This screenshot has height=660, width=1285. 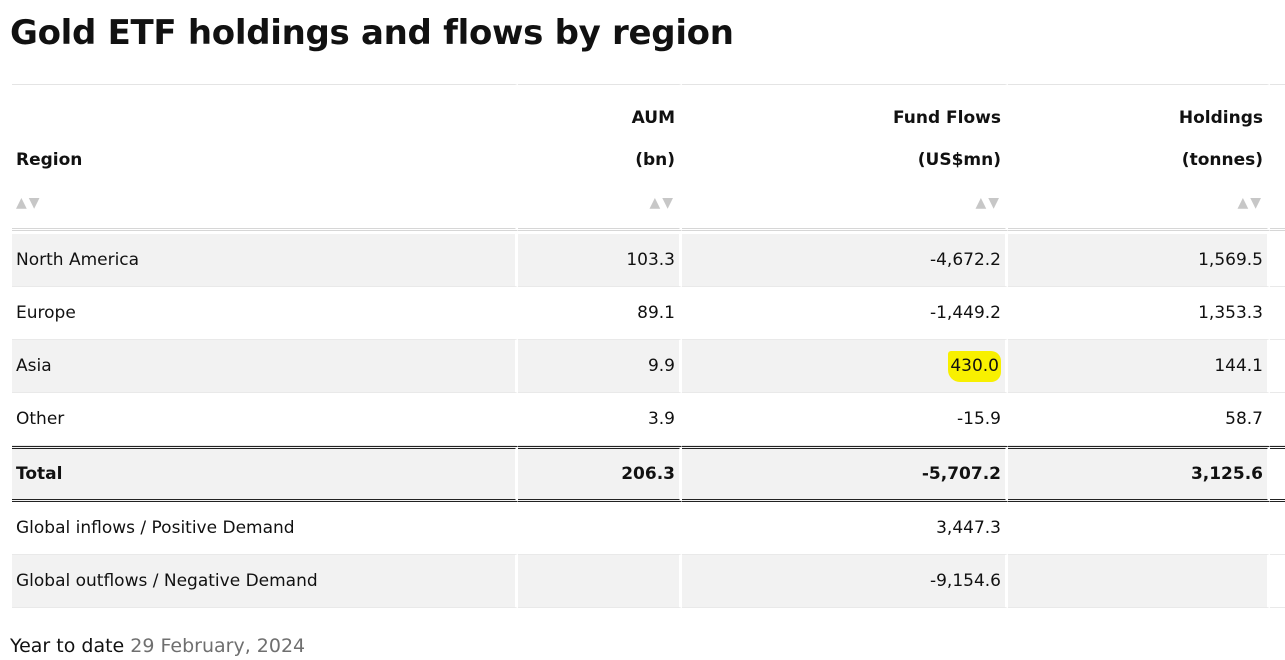 What do you see at coordinates (1139, 366) in the screenshot?
I see `holdings-cell: 144.1` at bounding box center [1139, 366].